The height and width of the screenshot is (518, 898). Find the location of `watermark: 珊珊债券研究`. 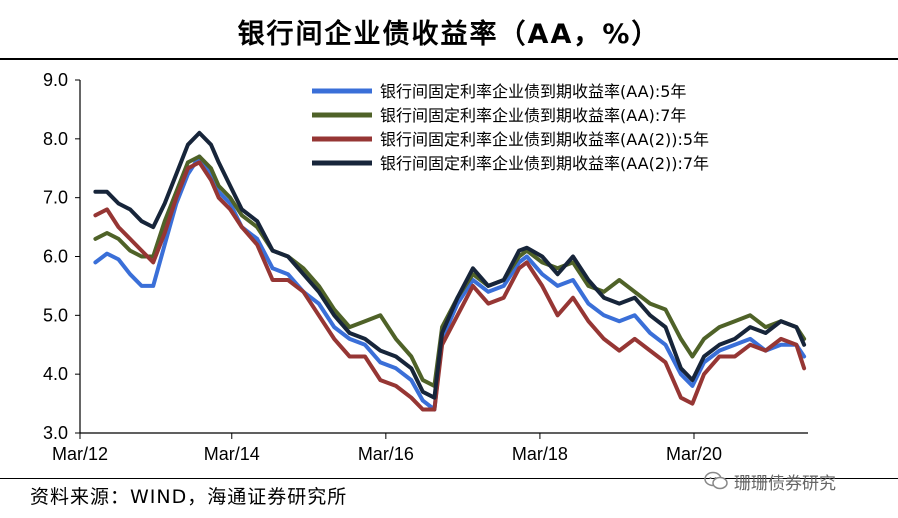

watermark: 珊珊债券研究 is located at coordinates (770, 482).